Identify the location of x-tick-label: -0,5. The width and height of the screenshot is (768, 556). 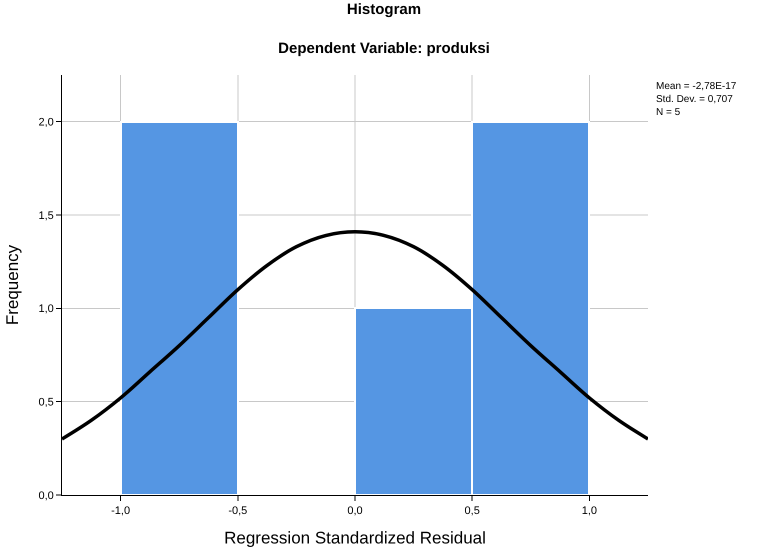
(238, 511).